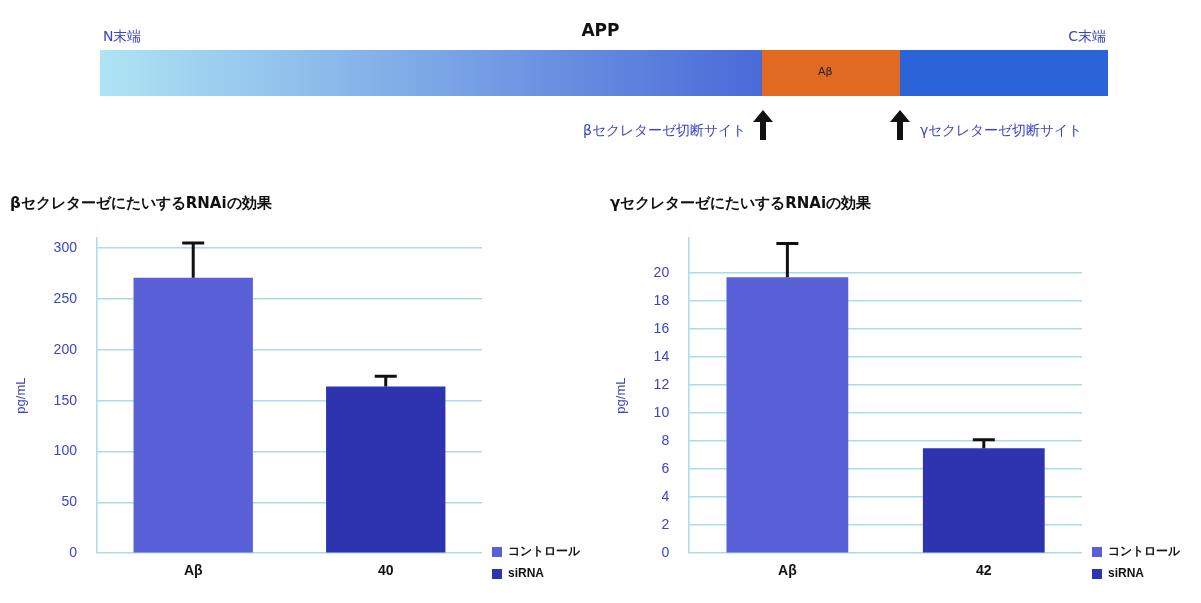 The width and height of the screenshot is (1201, 603). What do you see at coordinates (65, 247) in the screenshot?
I see `y-tick-label: 300` at bounding box center [65, 247].